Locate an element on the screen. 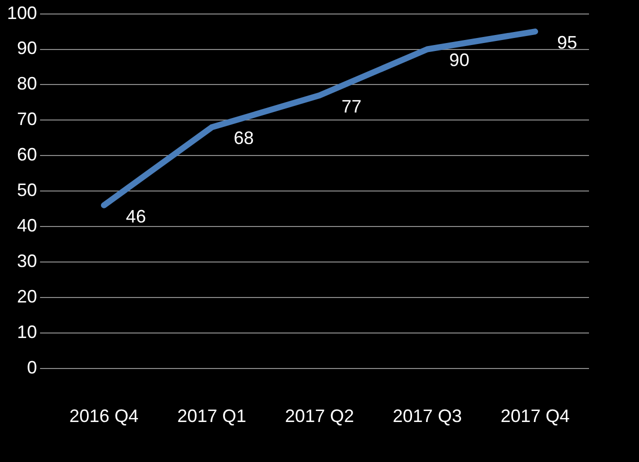 The height and width of the screenshot is (462, 639). x-tick-label: 2017 Q2 is located at coordinates (319, 416).